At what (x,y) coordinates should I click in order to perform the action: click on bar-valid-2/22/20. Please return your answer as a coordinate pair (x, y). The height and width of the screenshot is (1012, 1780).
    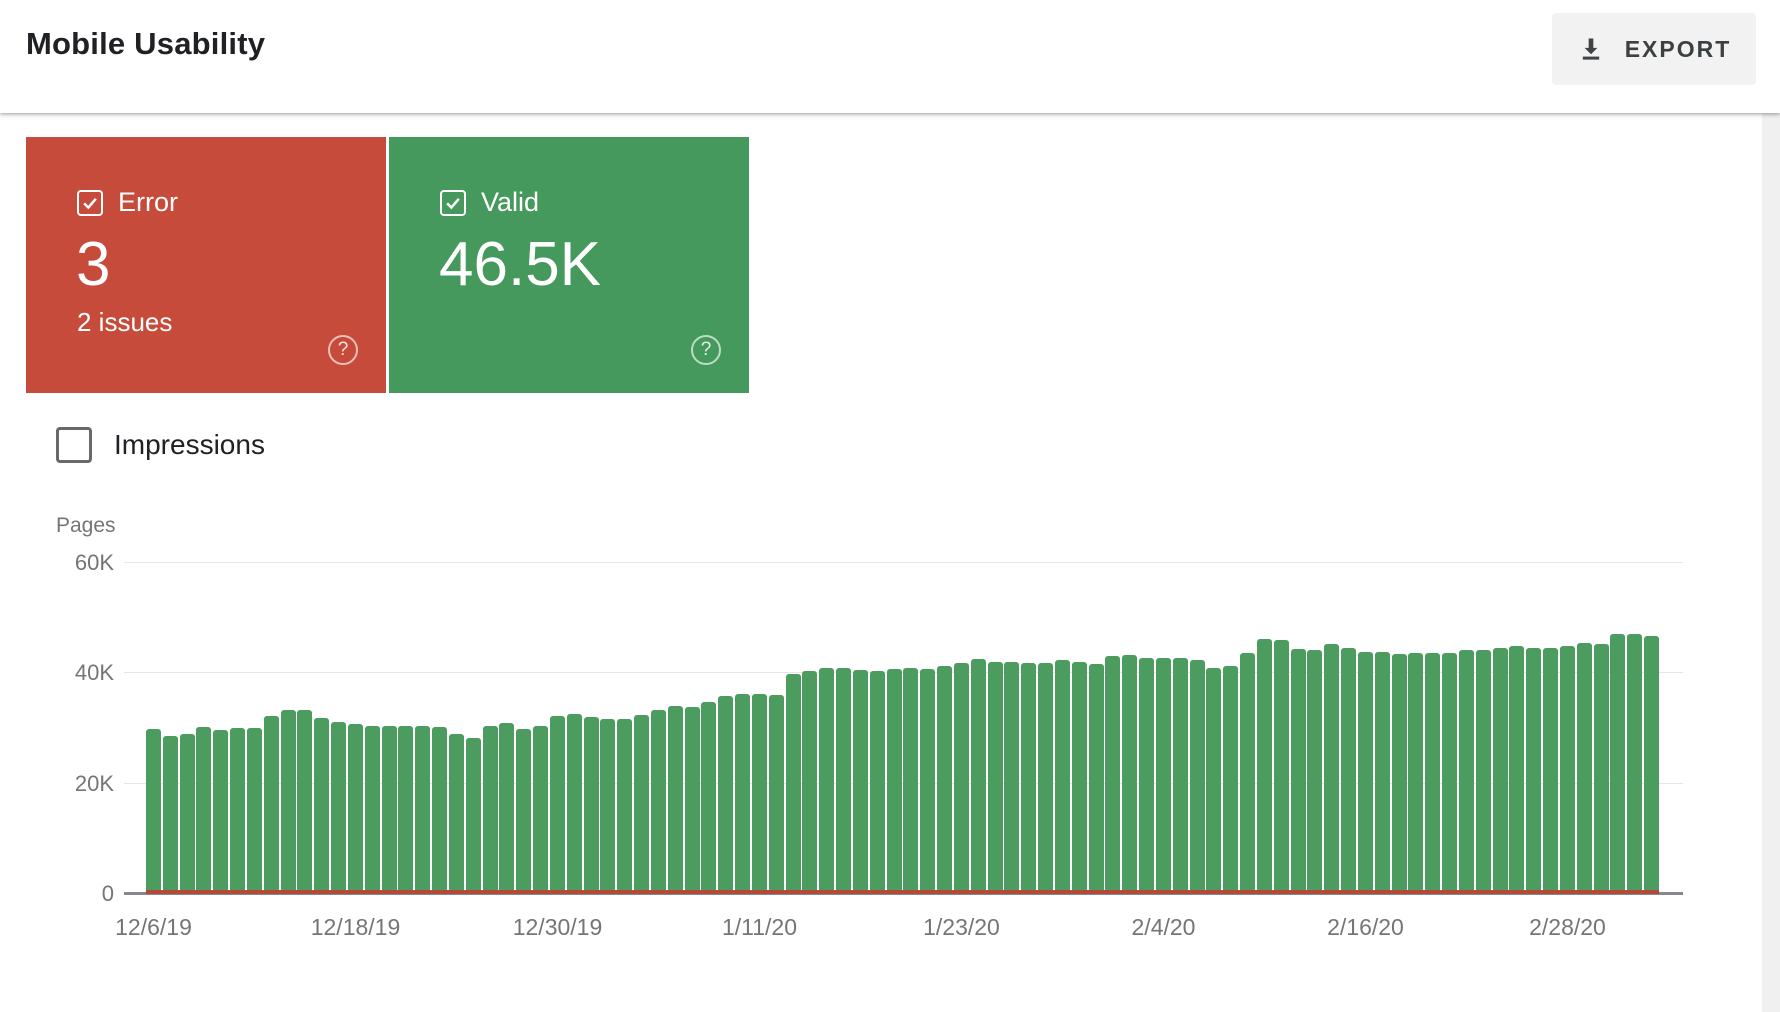
    Looking at the image, I should click on (1466, 771).